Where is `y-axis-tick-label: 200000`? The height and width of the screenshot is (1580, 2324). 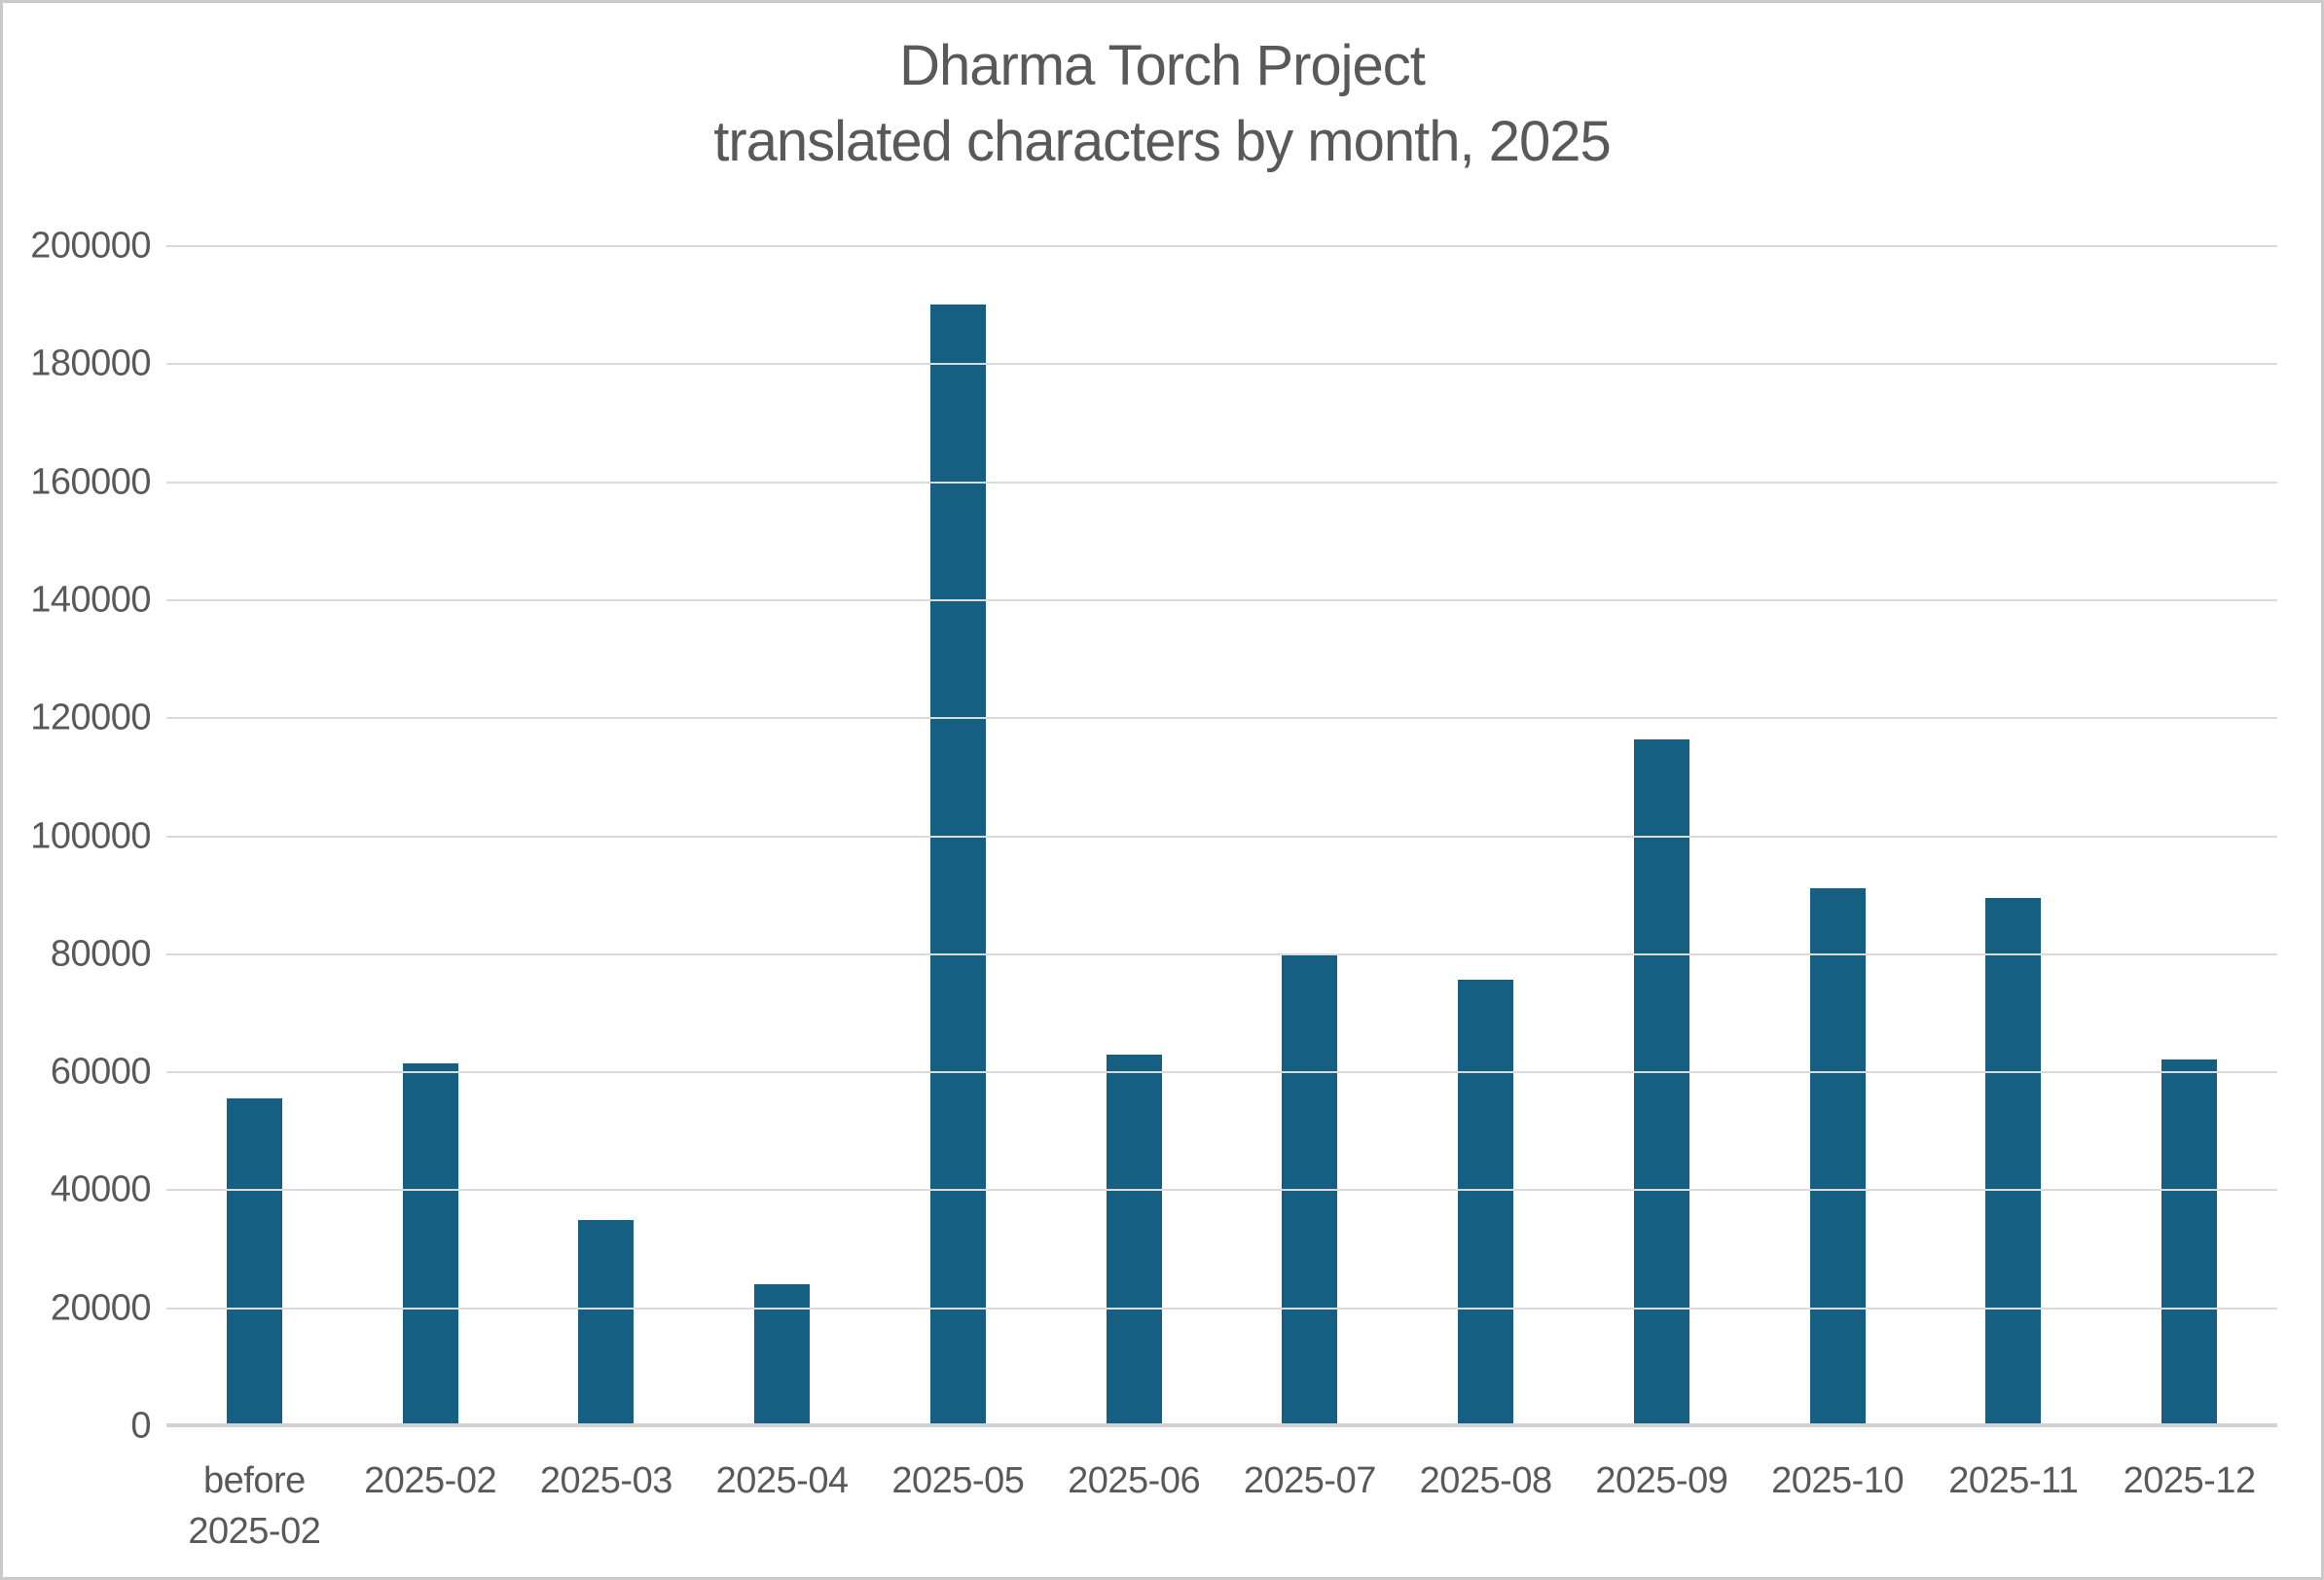 y-axis-tick-label: 200000 is located at coordinates (90, 246).